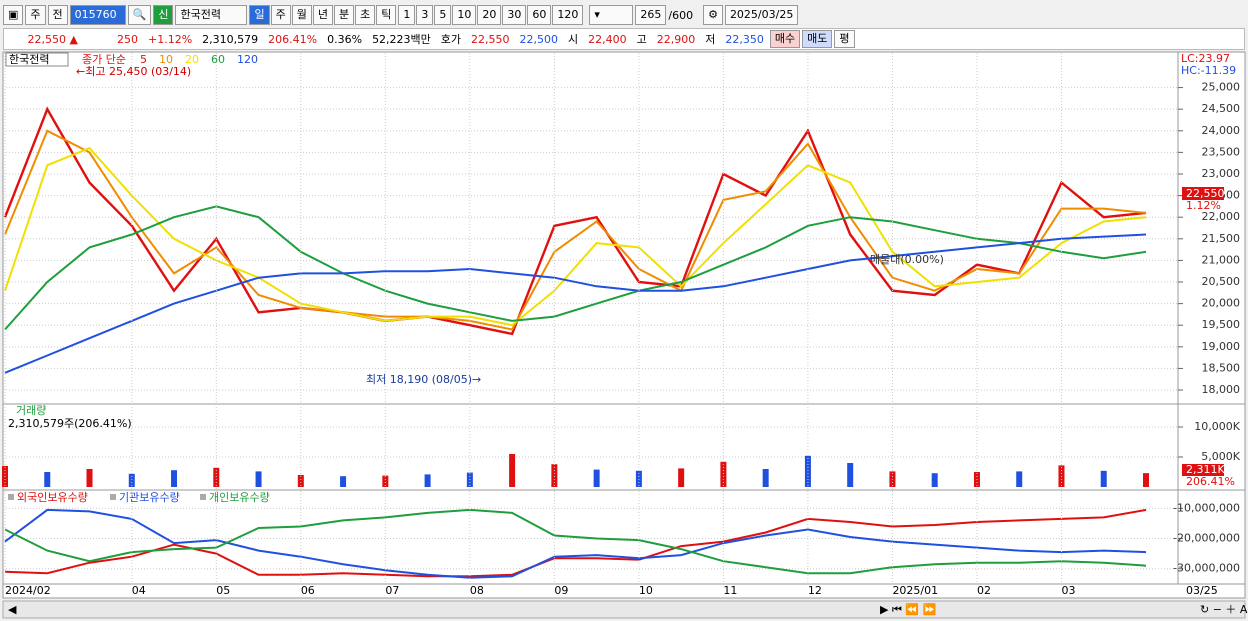 The width and height of the screenshot is (1248, 621). Describe the element at coordinates (681, 15) in the screenshot. I see `max-count: /600` at that location.